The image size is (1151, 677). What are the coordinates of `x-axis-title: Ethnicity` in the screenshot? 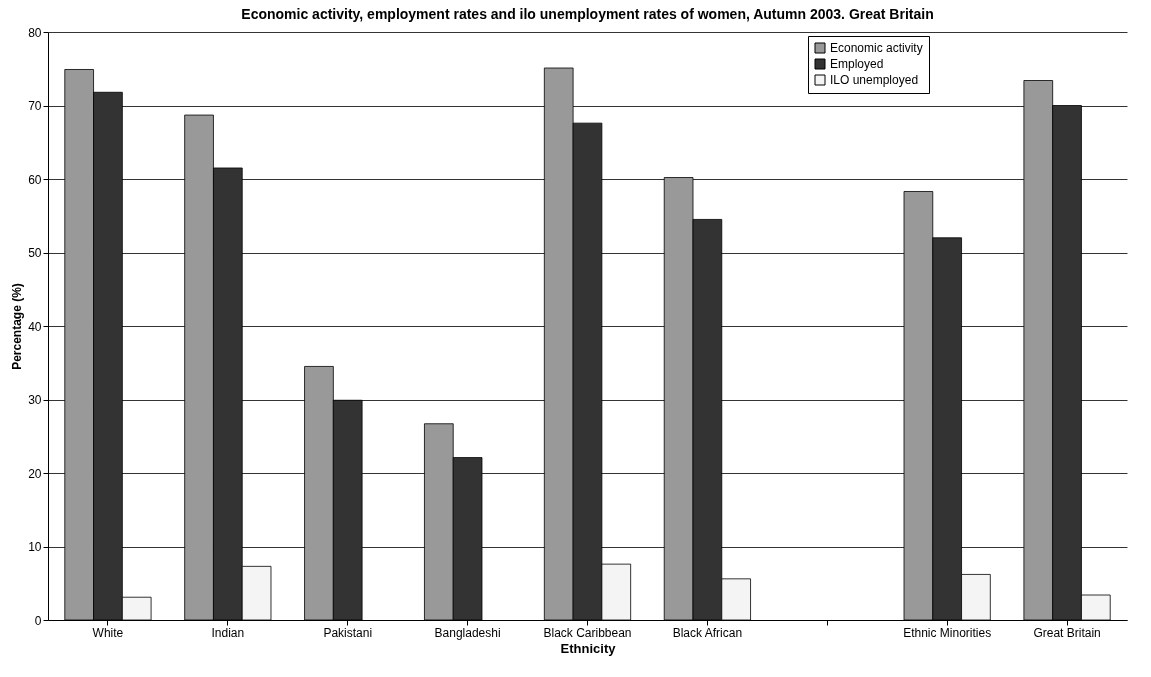 It's located at (588, 648).